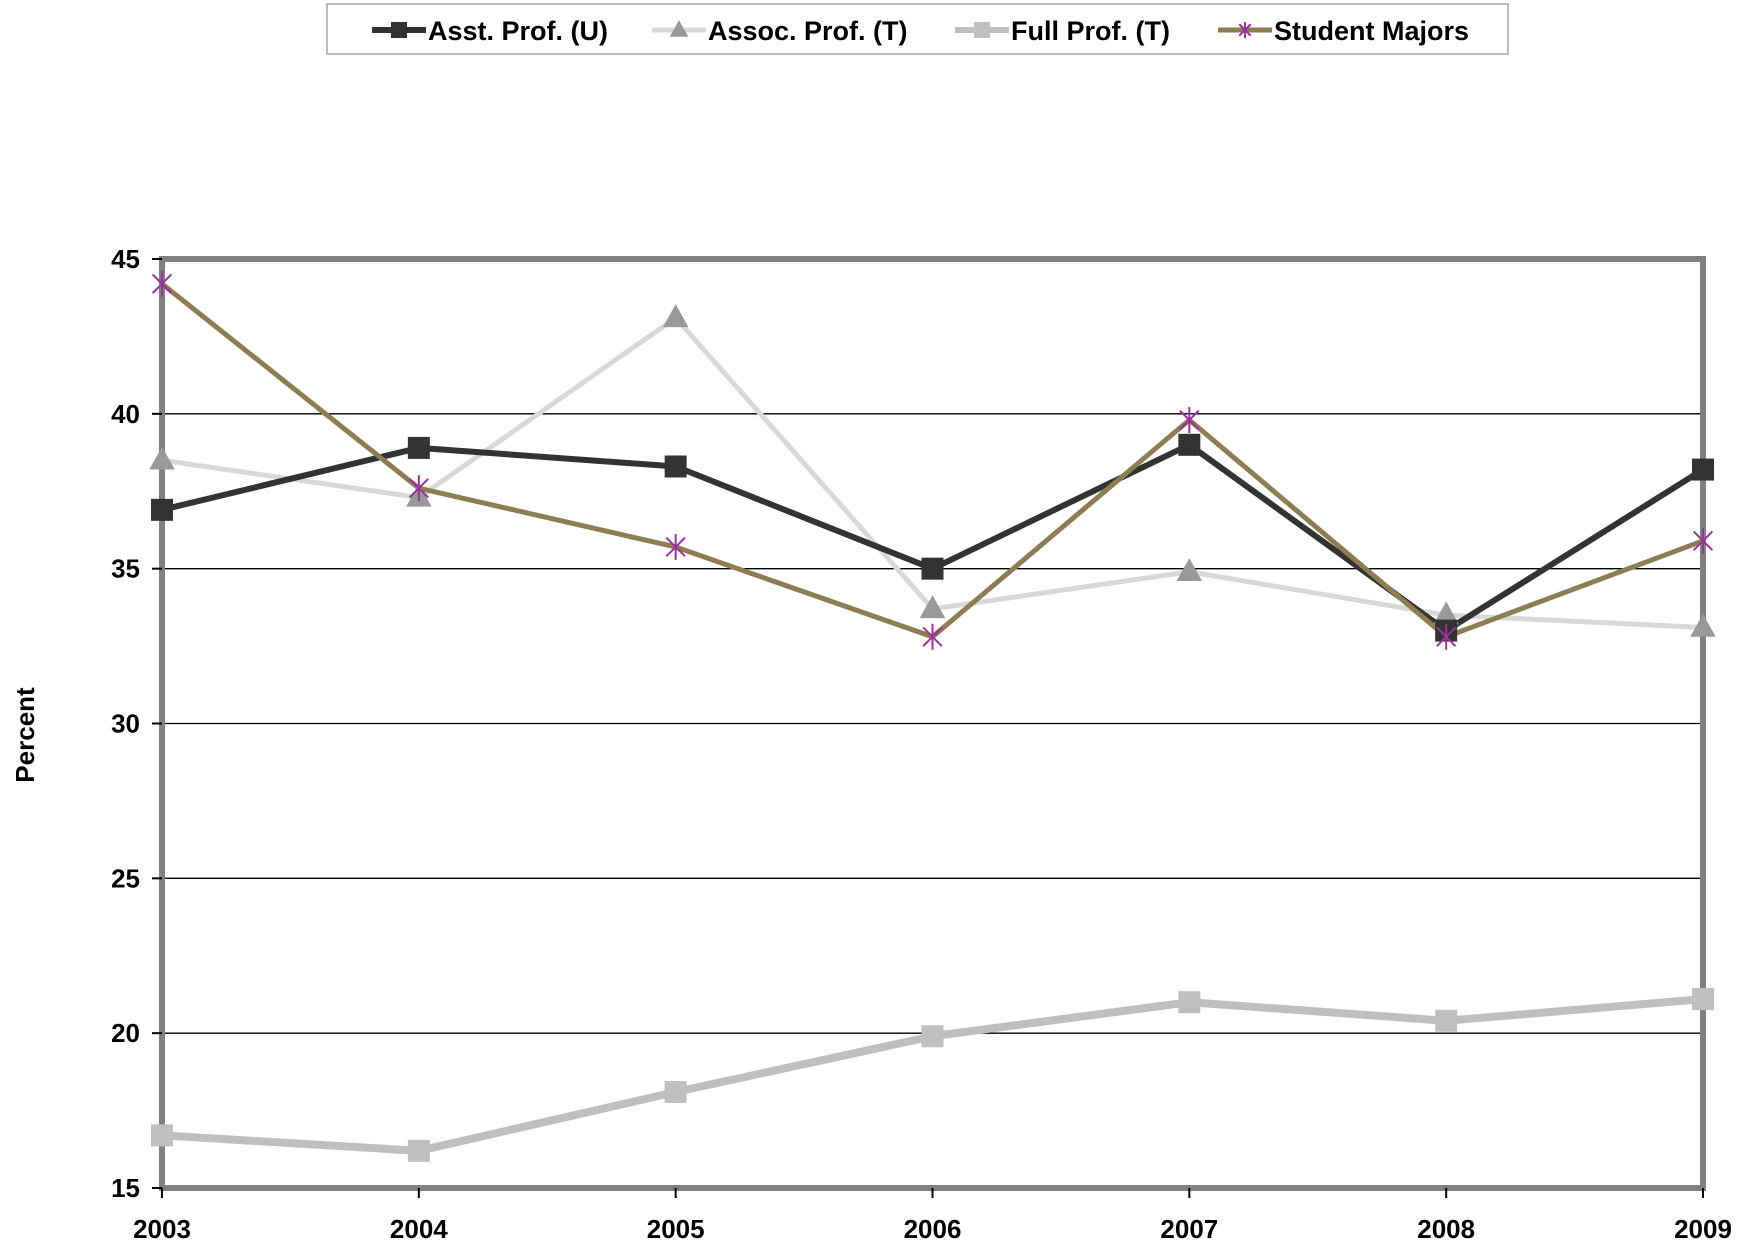 The width and height of the screenshot is (1746, 1253). What do you see at coordinates (1703, 1229) in the screenshot?
I see `x-tick-label: 2009` at bounding box center [1703, 1229].